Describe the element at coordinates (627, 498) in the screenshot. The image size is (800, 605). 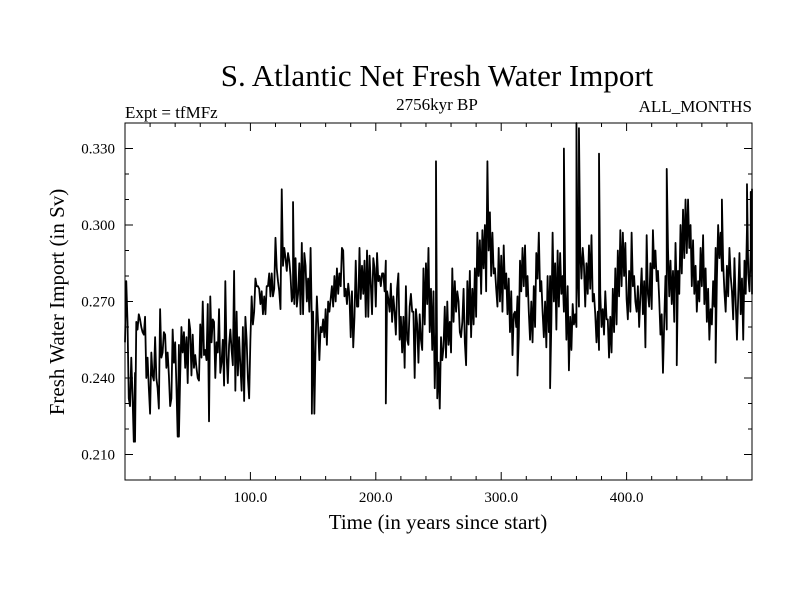
I see `x-tick-label: 400.0` at that location.